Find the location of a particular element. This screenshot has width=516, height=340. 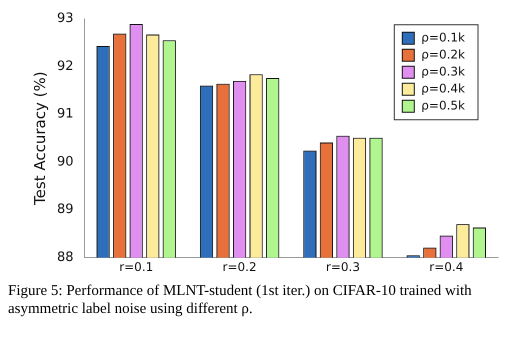

y-tick-label: 92 is located at coordinates (65, 66).